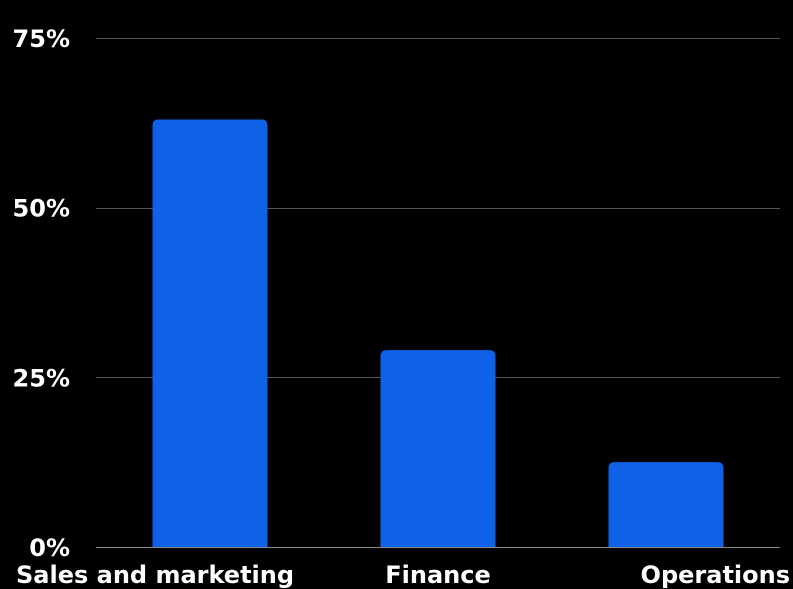 The image size is (793, 589). What do you see at coordinates (41, 293) in the screenshot?
I see `y-axis-tick-labels: 0% 25% 50% 75%` at bounding box center [41, 293].